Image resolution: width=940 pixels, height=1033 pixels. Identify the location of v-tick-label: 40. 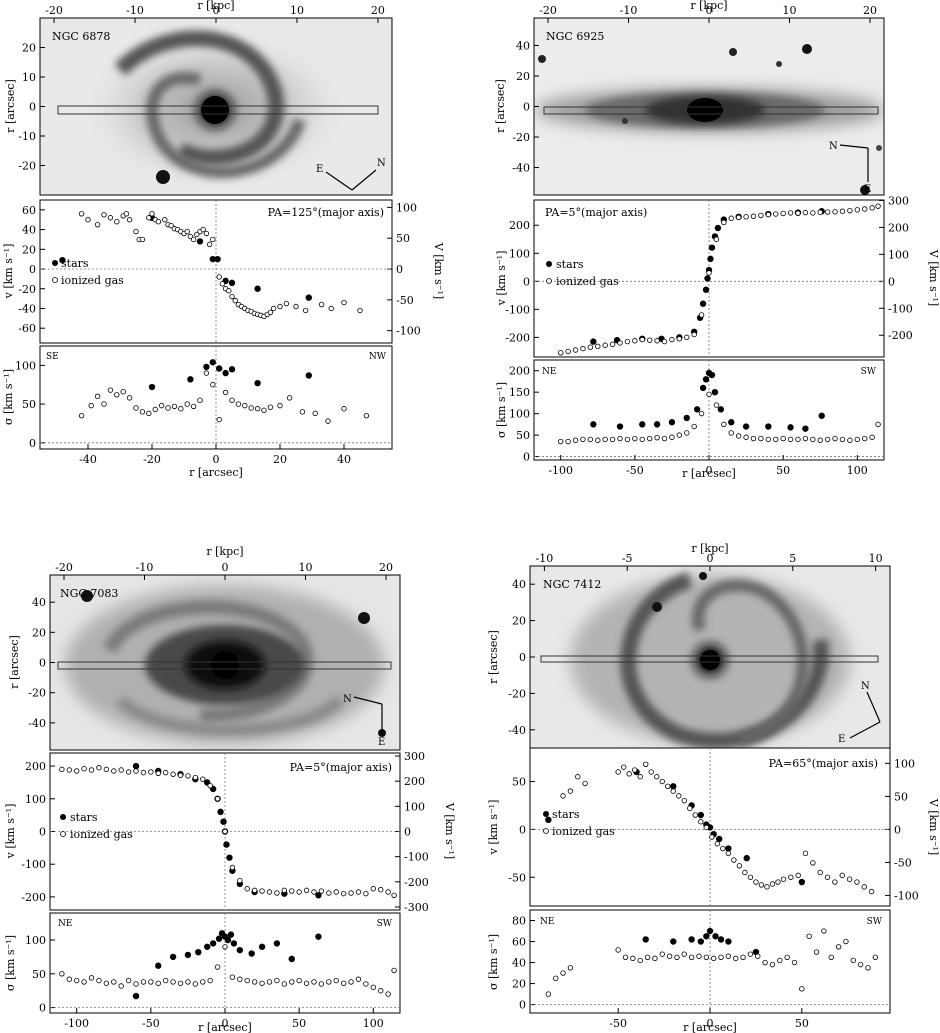
(29, 230).